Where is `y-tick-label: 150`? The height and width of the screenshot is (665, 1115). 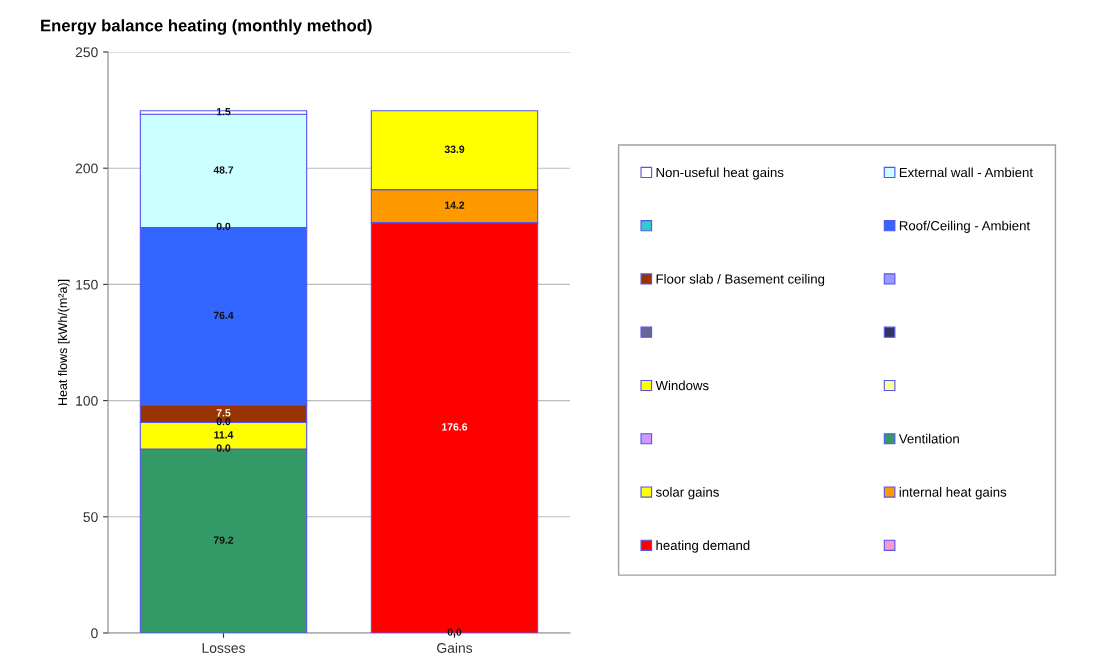
y-tick-label: 150 is located at coordinates (87, 284).